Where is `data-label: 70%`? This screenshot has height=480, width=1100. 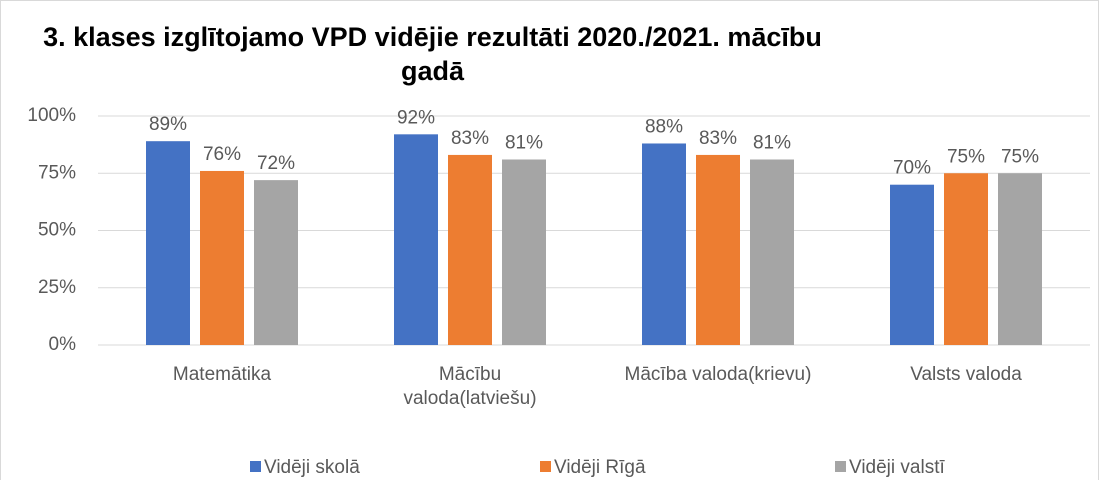 data-label: 70% is located at coordinates (912, 168).